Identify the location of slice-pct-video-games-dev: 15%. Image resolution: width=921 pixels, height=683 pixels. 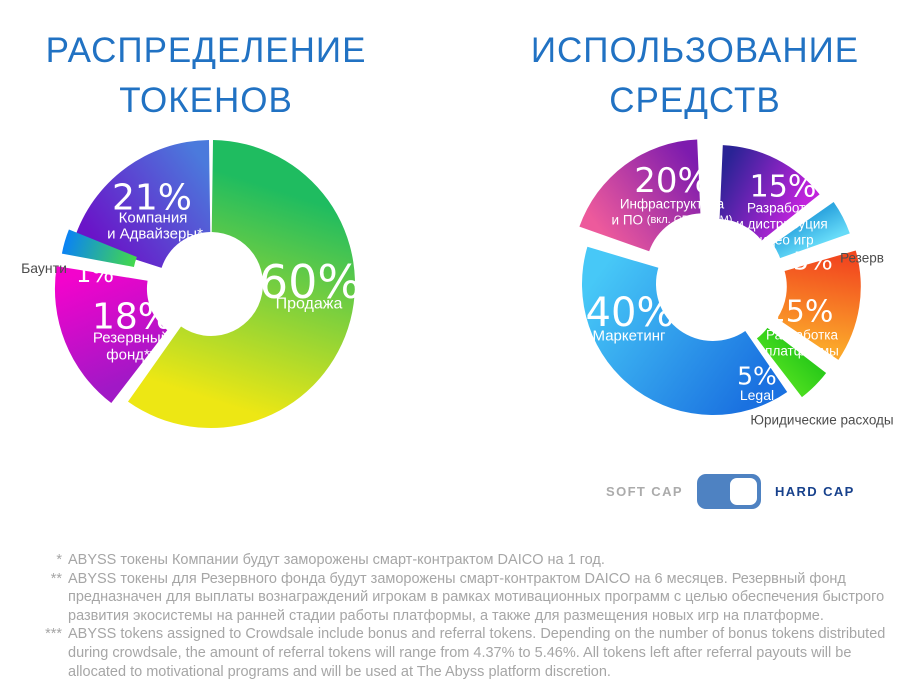
(783, 187).